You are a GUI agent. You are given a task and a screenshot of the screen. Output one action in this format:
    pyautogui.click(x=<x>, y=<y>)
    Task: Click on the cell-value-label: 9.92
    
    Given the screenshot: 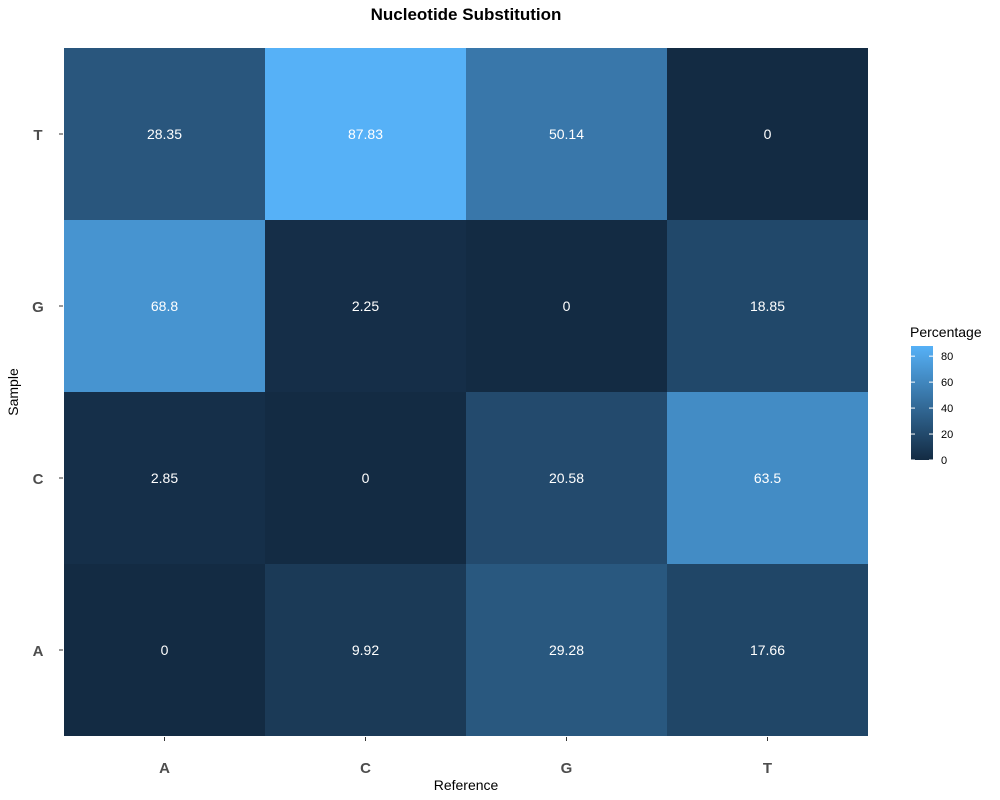 What is the action you would take?
    pyautogui.click(x=365, y=650)
    